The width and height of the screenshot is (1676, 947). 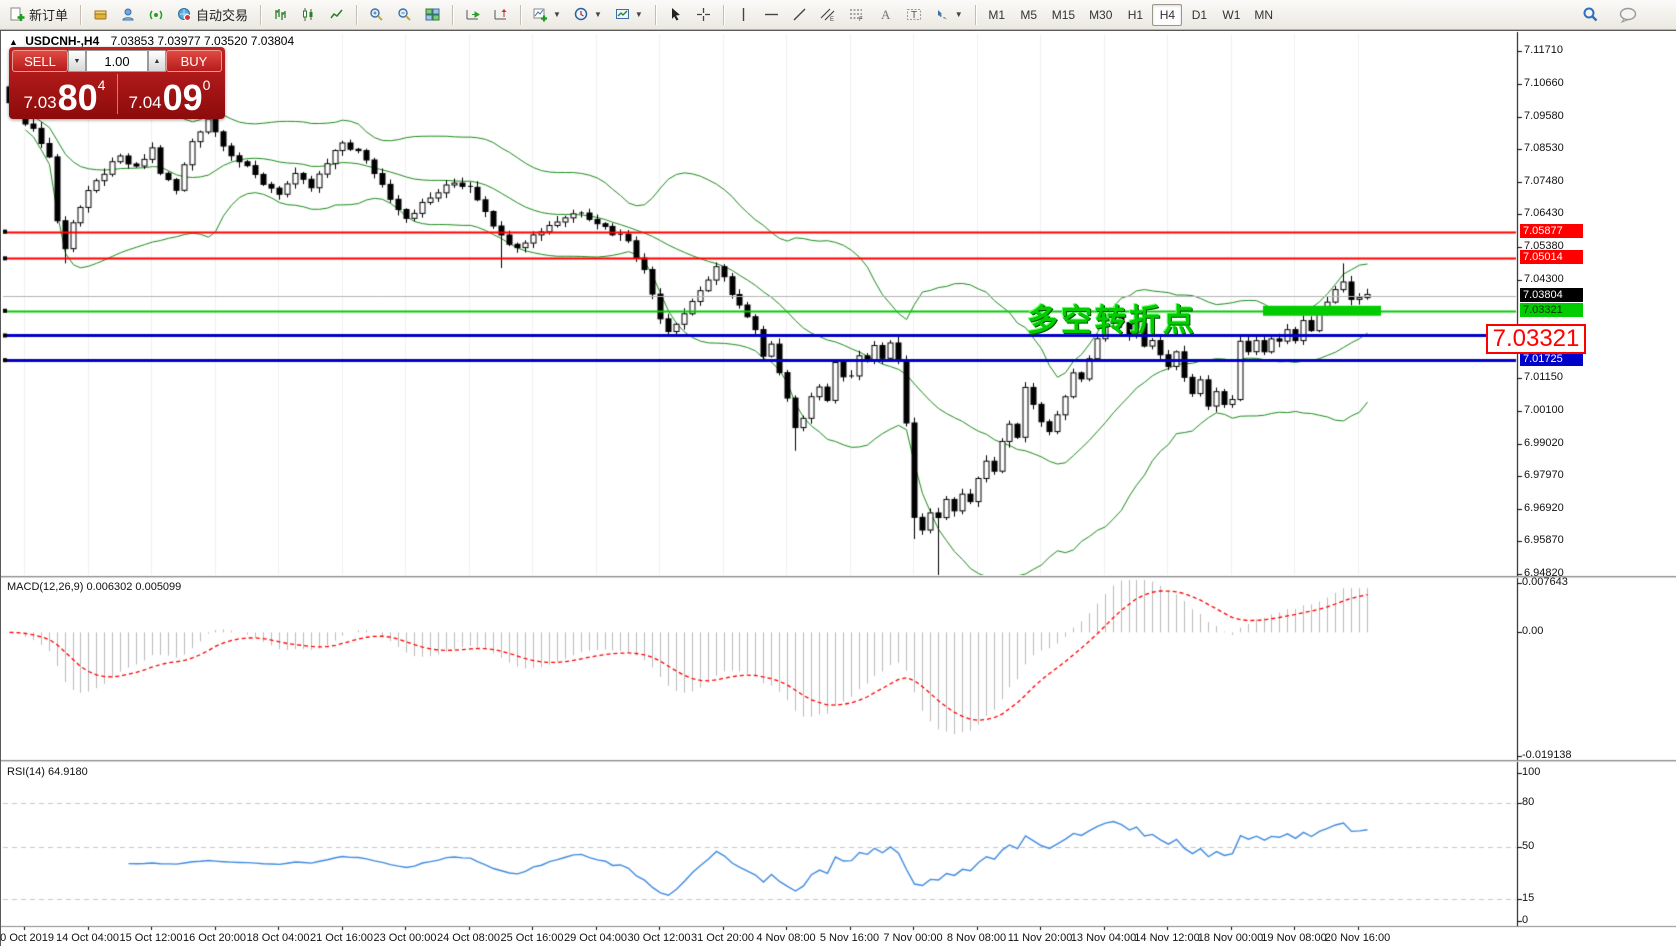 I want to click on signals-icon, so click(x=156, y=14).